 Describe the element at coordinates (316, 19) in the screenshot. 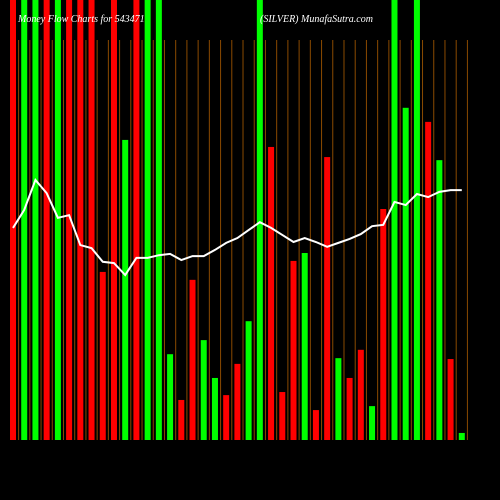

I see `chart-subtitle: (SILVER) MunafaSutra.com` at that location.